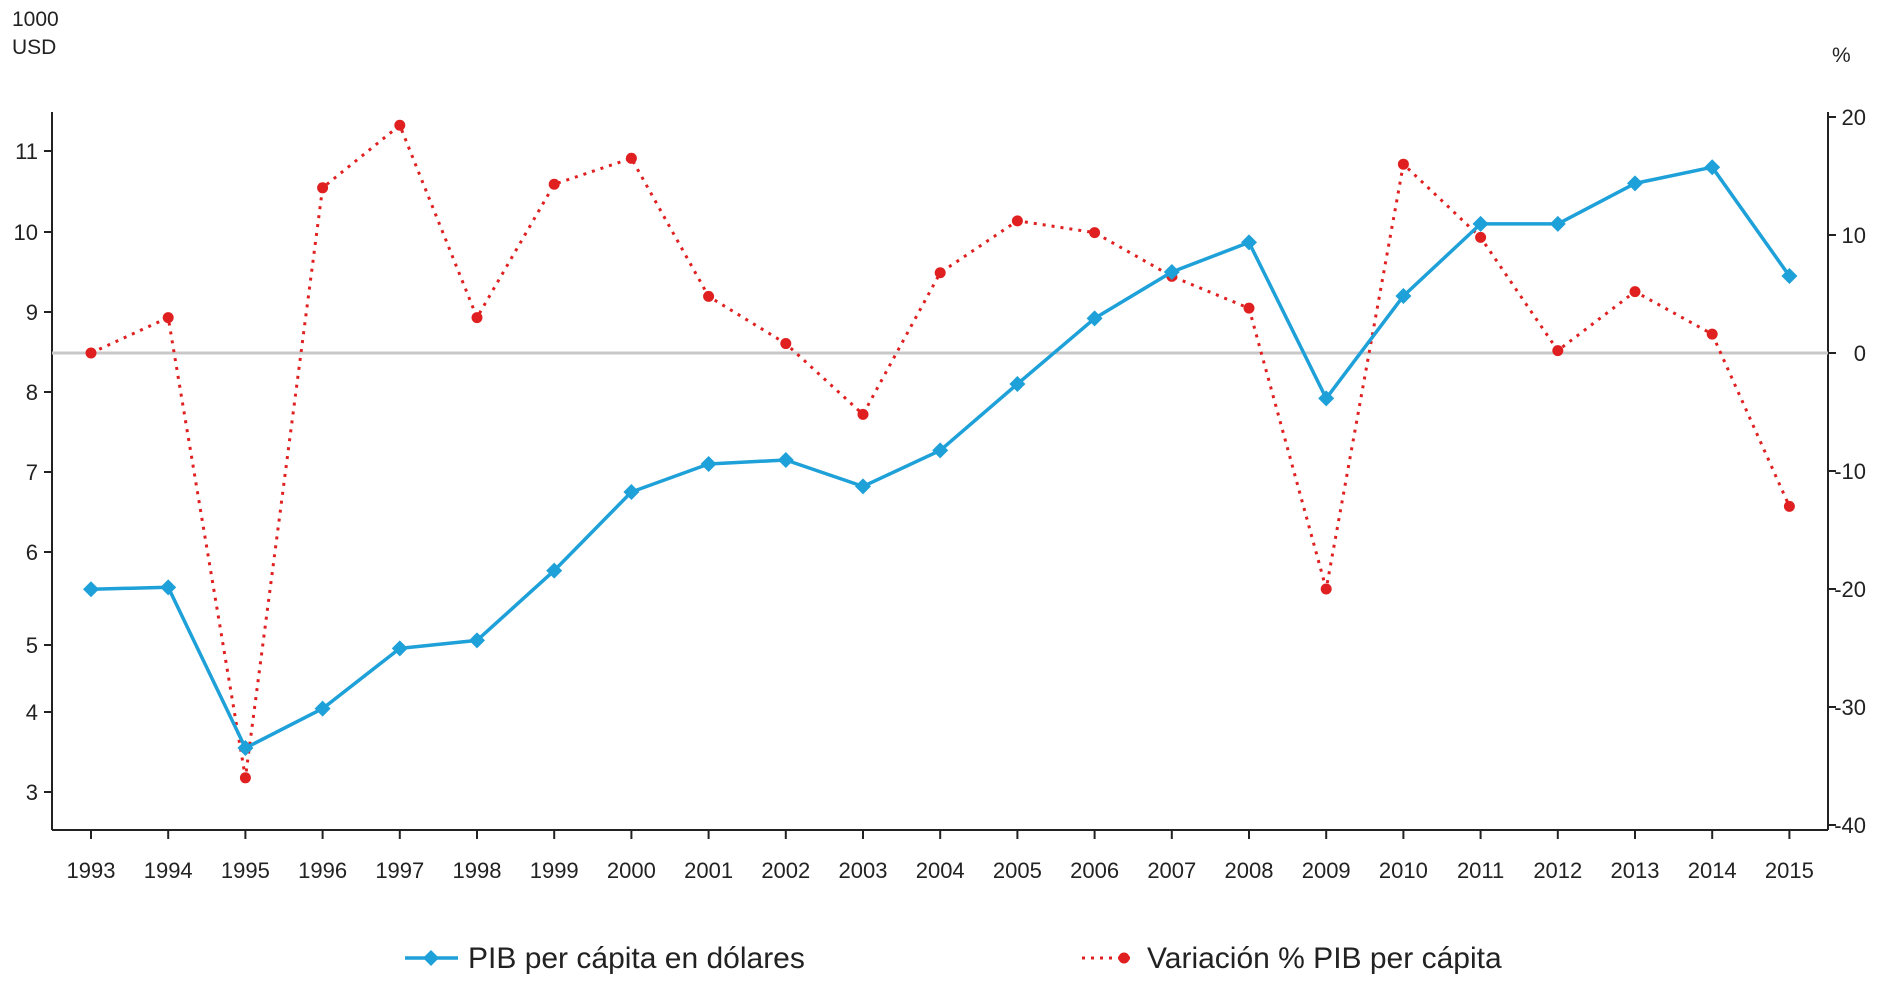 The height and width of the screenshot is (981, 1881). Describe the element at coordinates (1094, 870) in the screenshot. I see `x-tick-label: 2006` at that location.